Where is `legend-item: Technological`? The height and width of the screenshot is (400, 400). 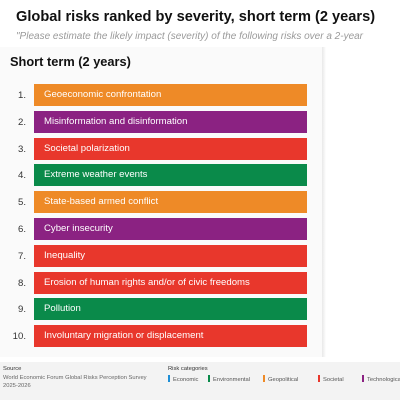
legend-item: Technological is located at coordinates (381, 379).